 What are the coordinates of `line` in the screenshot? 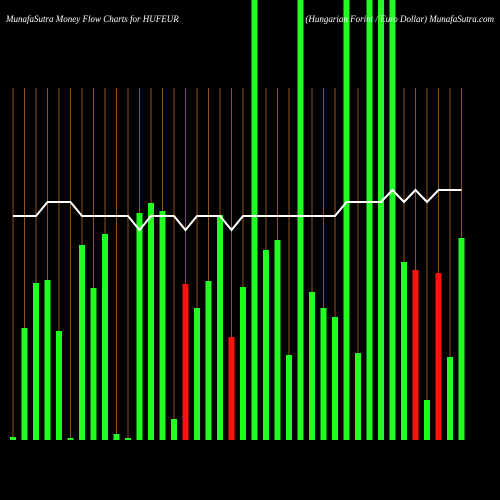 It's located at (237, 210).